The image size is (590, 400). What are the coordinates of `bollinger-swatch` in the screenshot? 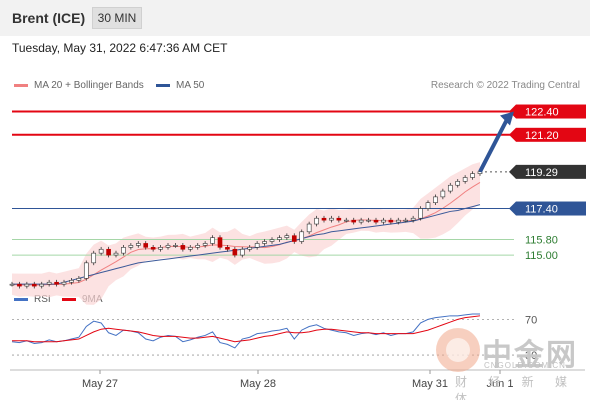 It's located at (21, 85).